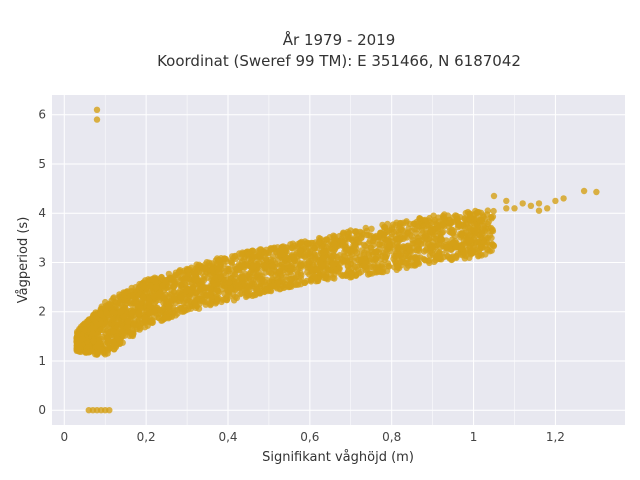  Describe the element at coordinates (339, 39) in the screenshot. I see `chart-title: År 1979 - 2019` at that location.